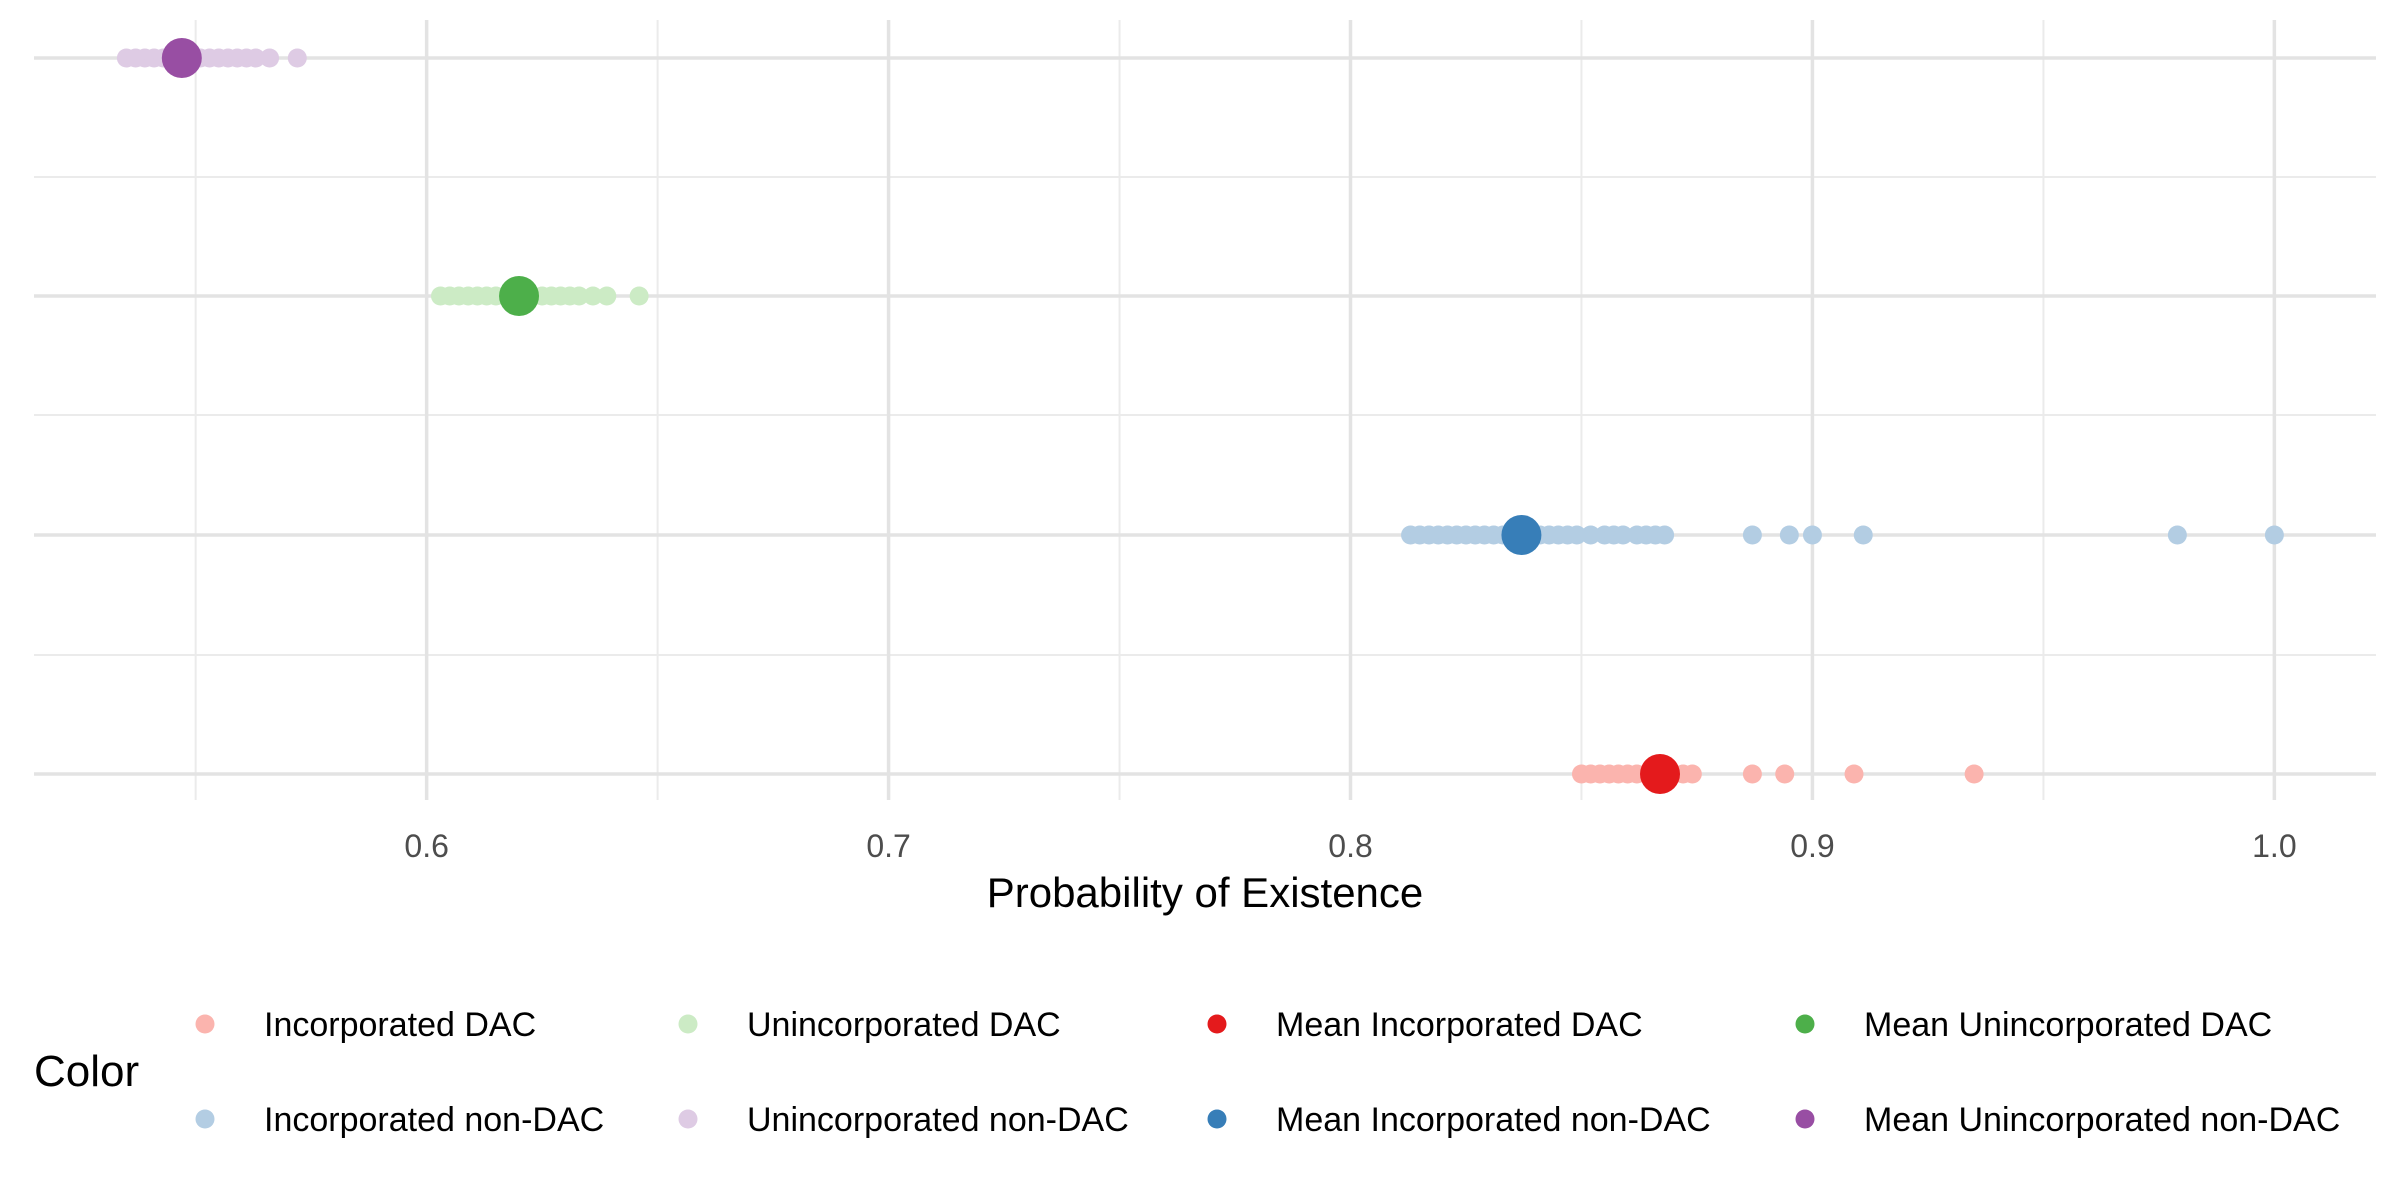 This screenshot has width=2400, height=1200. I want to click on legend-item: Incorporated non-DAC, so click(399, 1120).